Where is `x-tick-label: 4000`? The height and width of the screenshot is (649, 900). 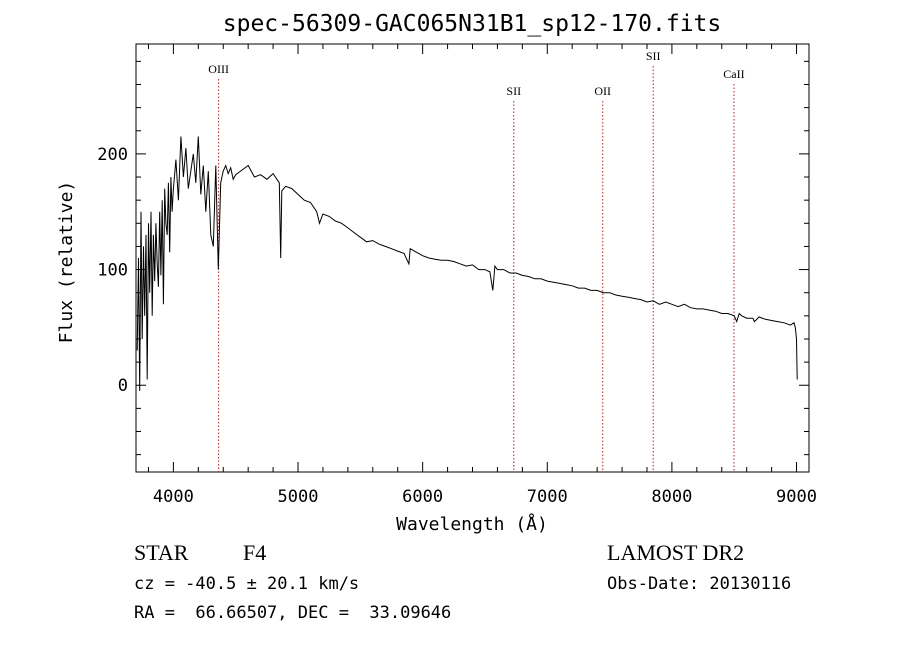
x-tick-label: 4000 is located at coordinates (173, 497).